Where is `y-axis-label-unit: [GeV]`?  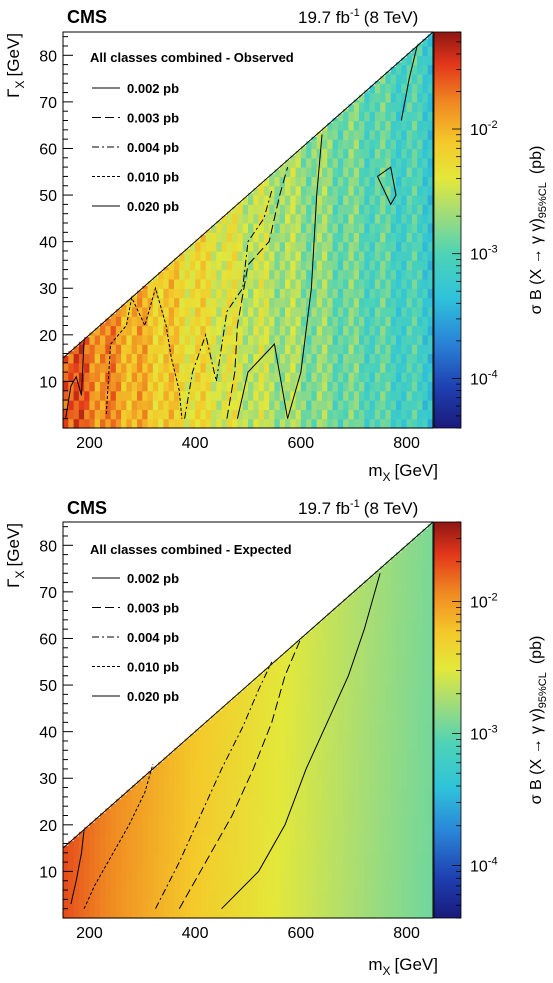 y-axis-label-unit: [GeV] is located at coordinates (13, 54).